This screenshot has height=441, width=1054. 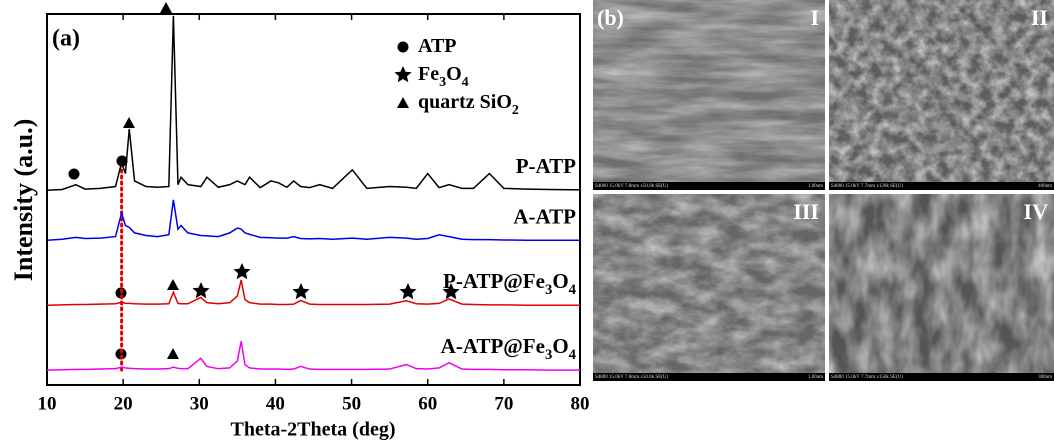 I want to click on legend-label: quartz SiO2, so click(x=468, y=104).